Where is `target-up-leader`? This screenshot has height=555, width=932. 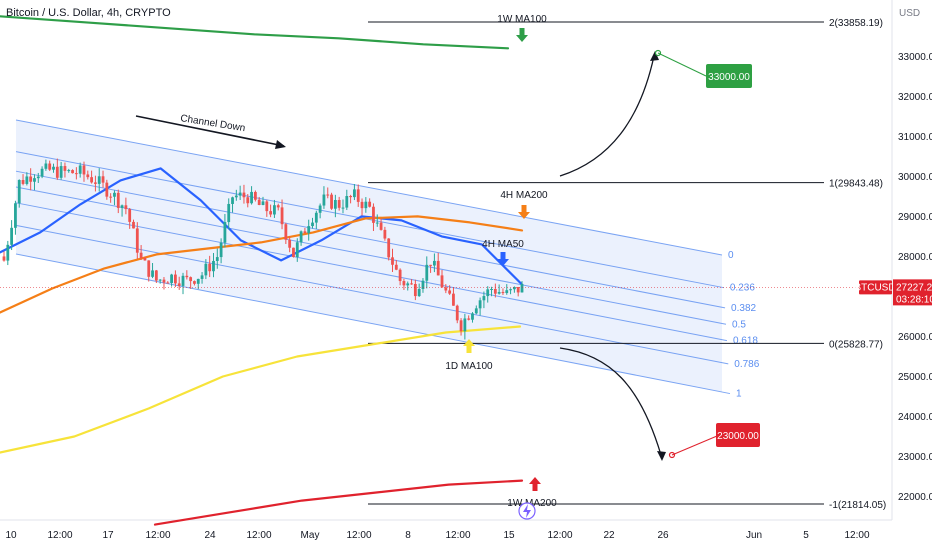
target-up-leader is located at coordinates (682, 64).